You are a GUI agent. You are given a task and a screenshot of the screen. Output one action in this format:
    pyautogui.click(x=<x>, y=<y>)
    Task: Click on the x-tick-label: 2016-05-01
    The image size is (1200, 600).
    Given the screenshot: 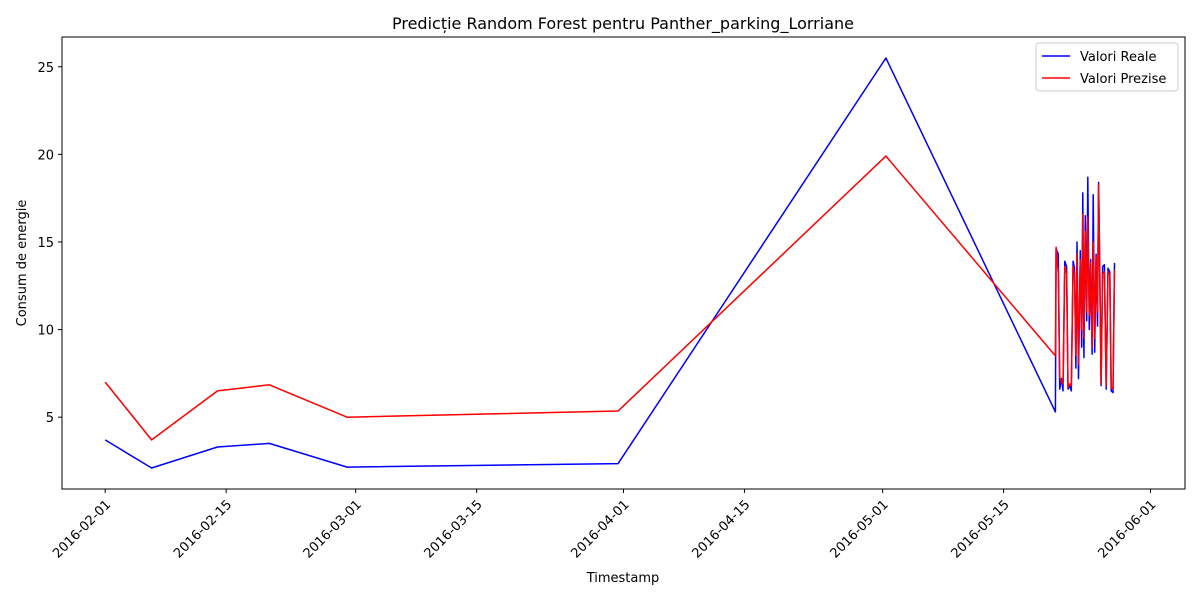 What is the action you would take?
    pyautogui.click(x=860, y=529)
    